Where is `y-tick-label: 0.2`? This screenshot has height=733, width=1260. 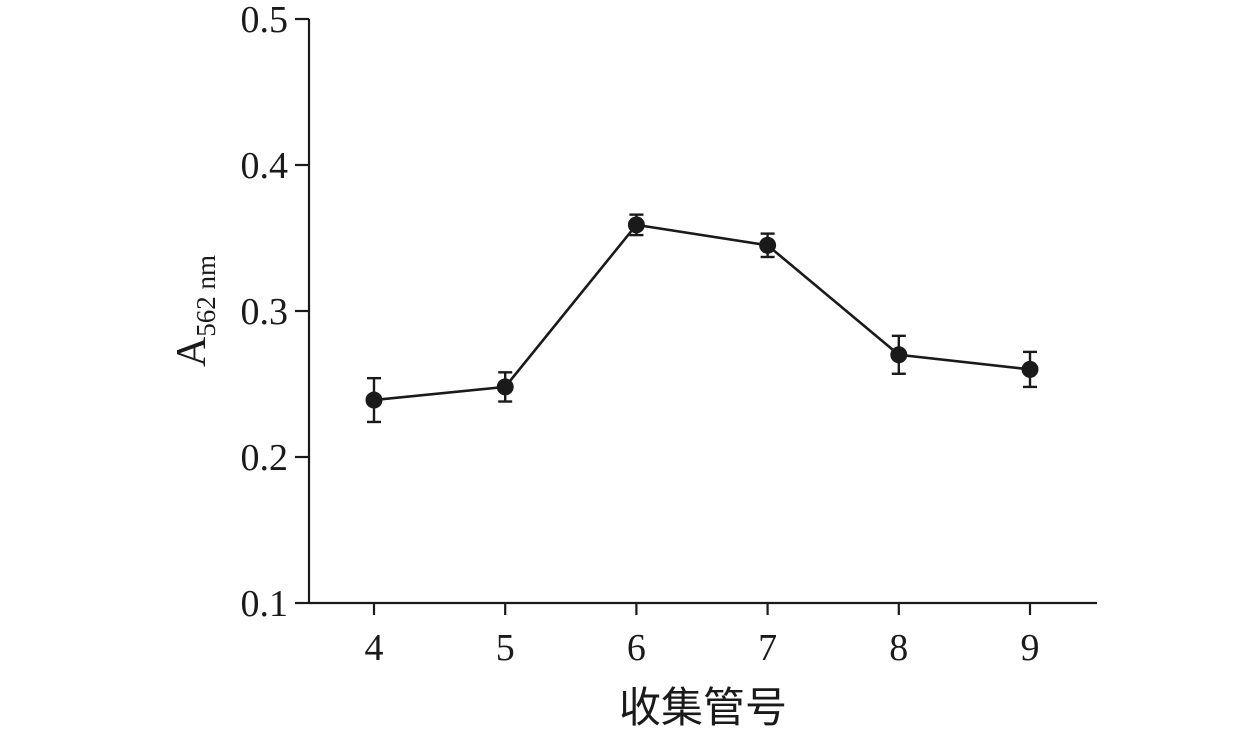
y-tick-label: 0.2 is located at coordinates (265, 458).